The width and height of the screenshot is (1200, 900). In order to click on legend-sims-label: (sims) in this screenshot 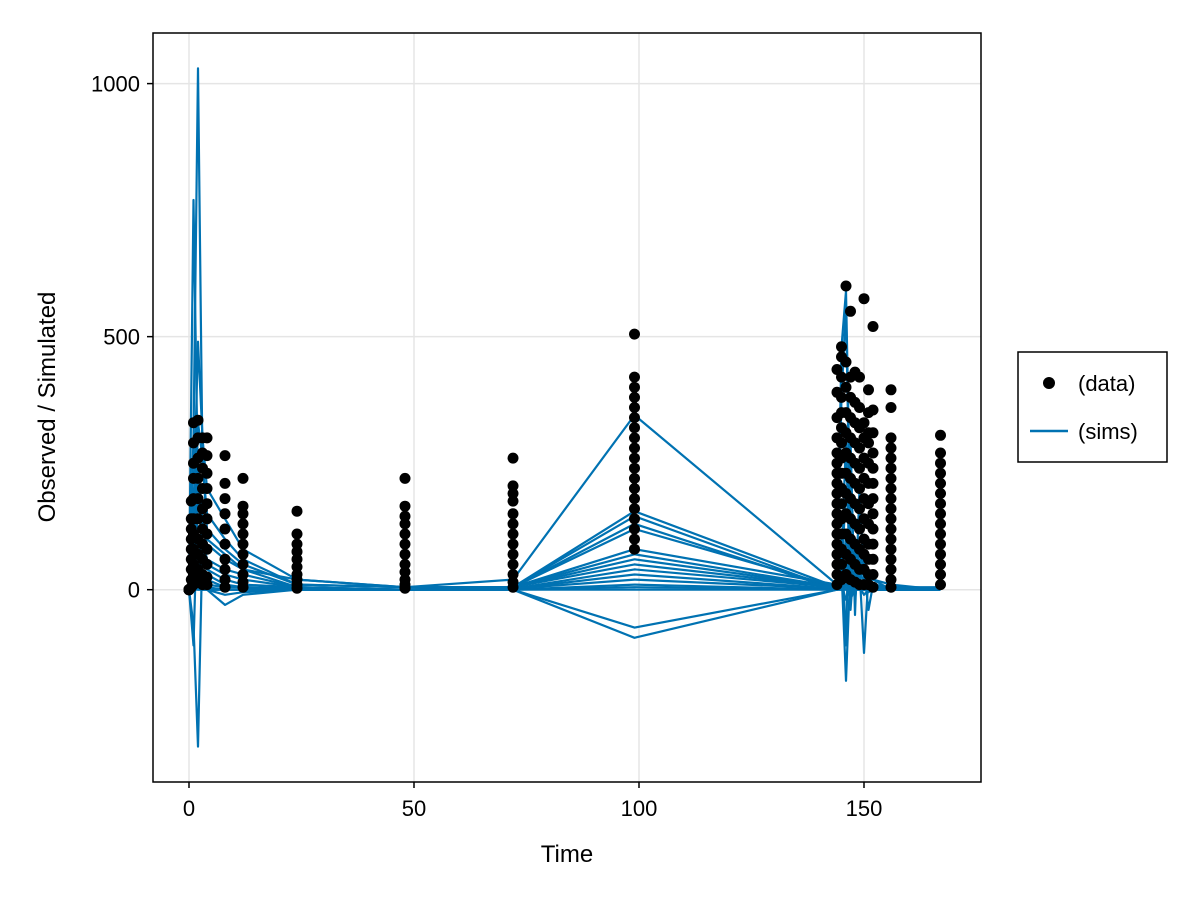, I will do `click(1108, 431)`.